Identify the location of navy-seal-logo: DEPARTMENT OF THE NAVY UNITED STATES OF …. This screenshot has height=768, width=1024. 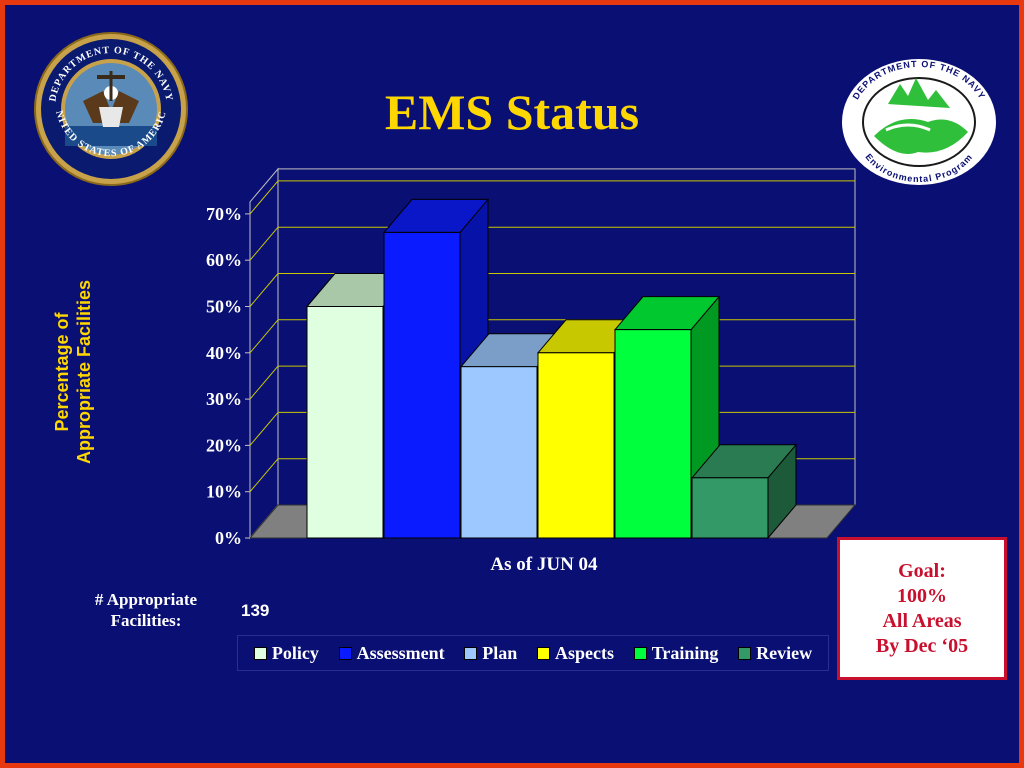
(110, 108).